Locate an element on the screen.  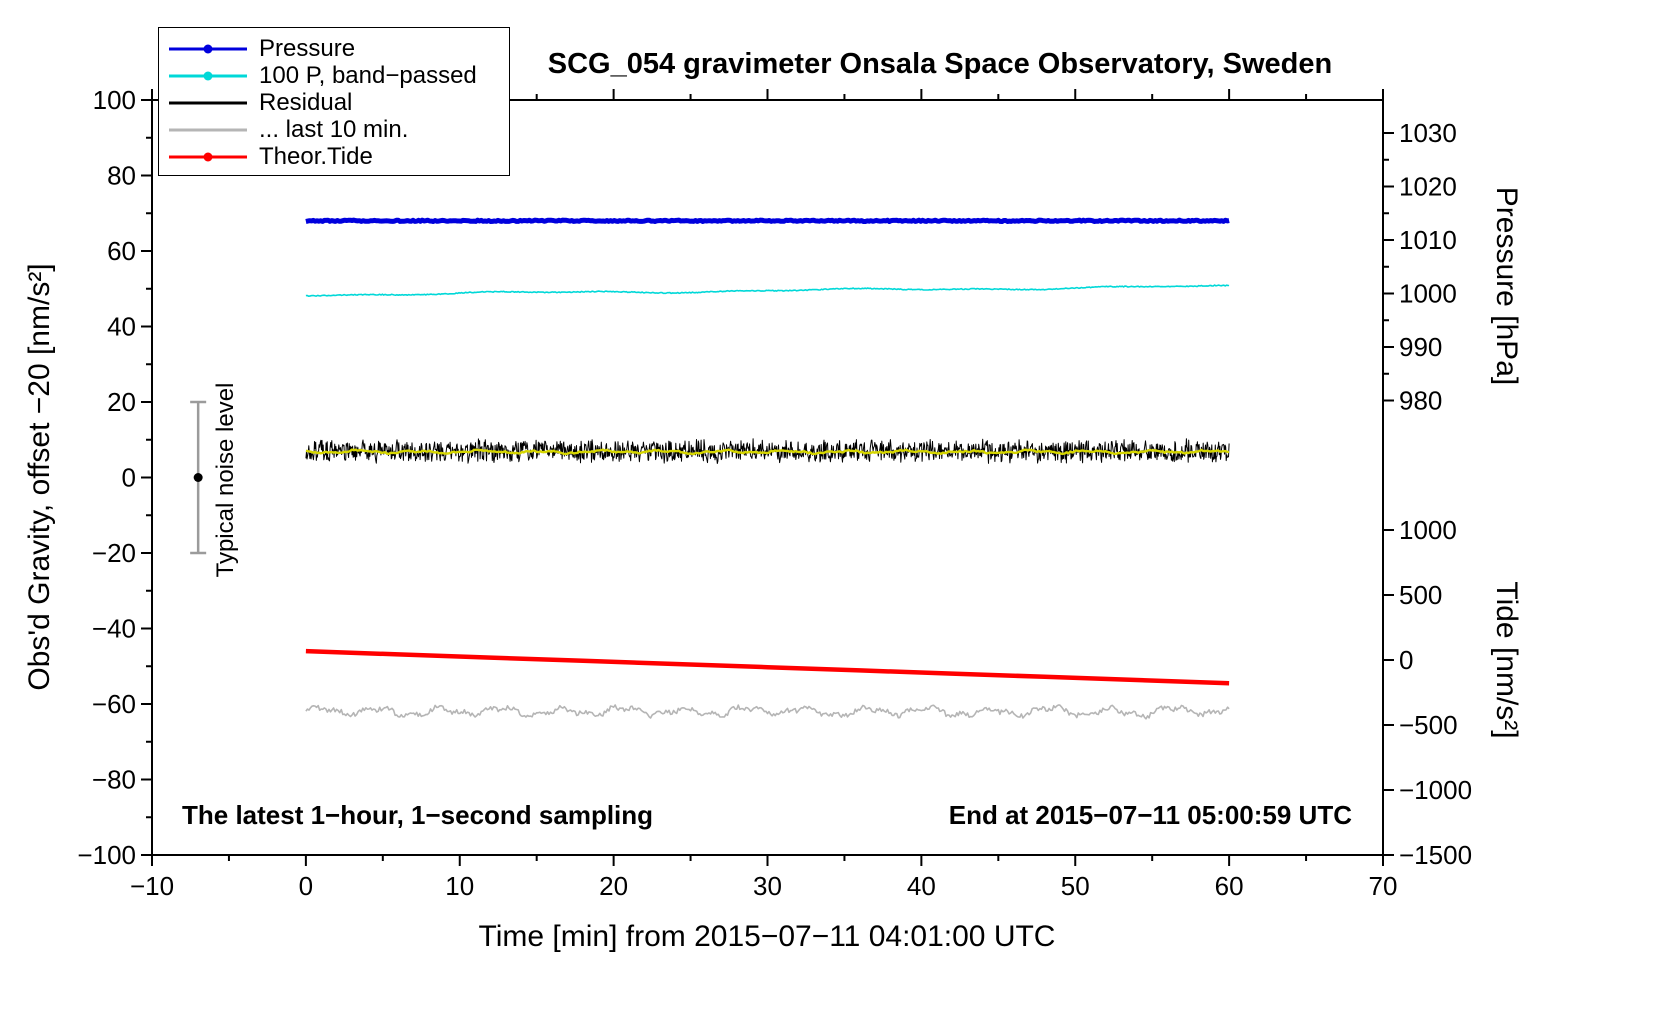
pressure-tick-label: 1030 is located at coordinates (1428, 133).